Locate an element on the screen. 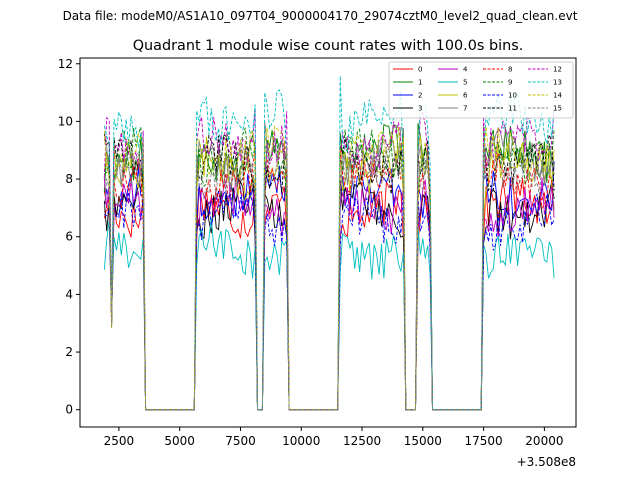 Image resolution: width=640 pixels, height=480 pixels. legend-label-0: 0 is located at coordinates (420, 70).